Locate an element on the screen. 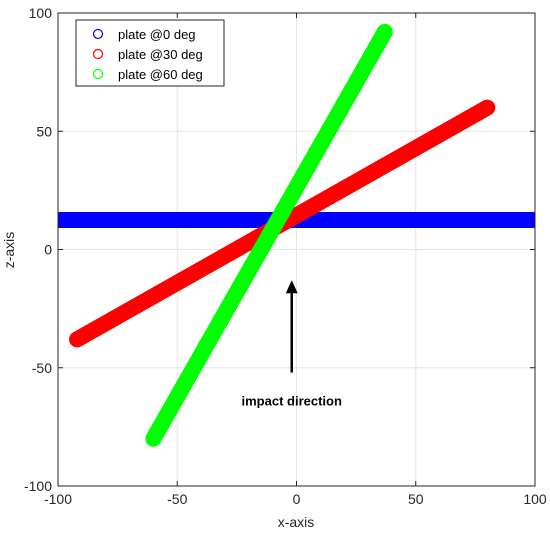 The height and width of the screenshot is (535, 550). x-tick-label: -100 is located at coordinates (58, 499).